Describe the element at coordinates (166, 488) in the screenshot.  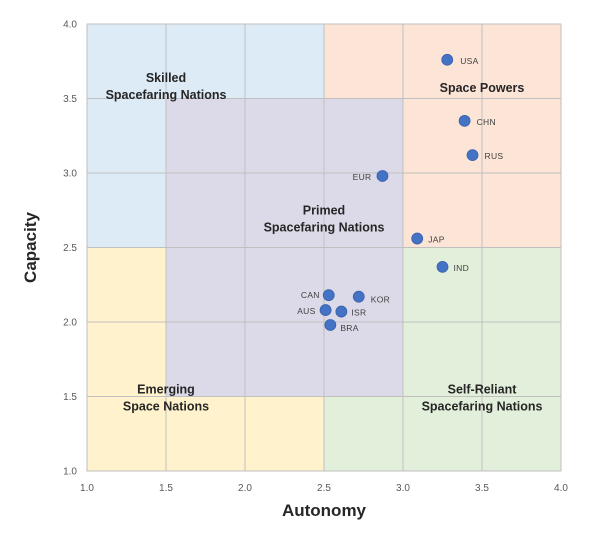
I see `x-tick-label: 1.5` at that location.